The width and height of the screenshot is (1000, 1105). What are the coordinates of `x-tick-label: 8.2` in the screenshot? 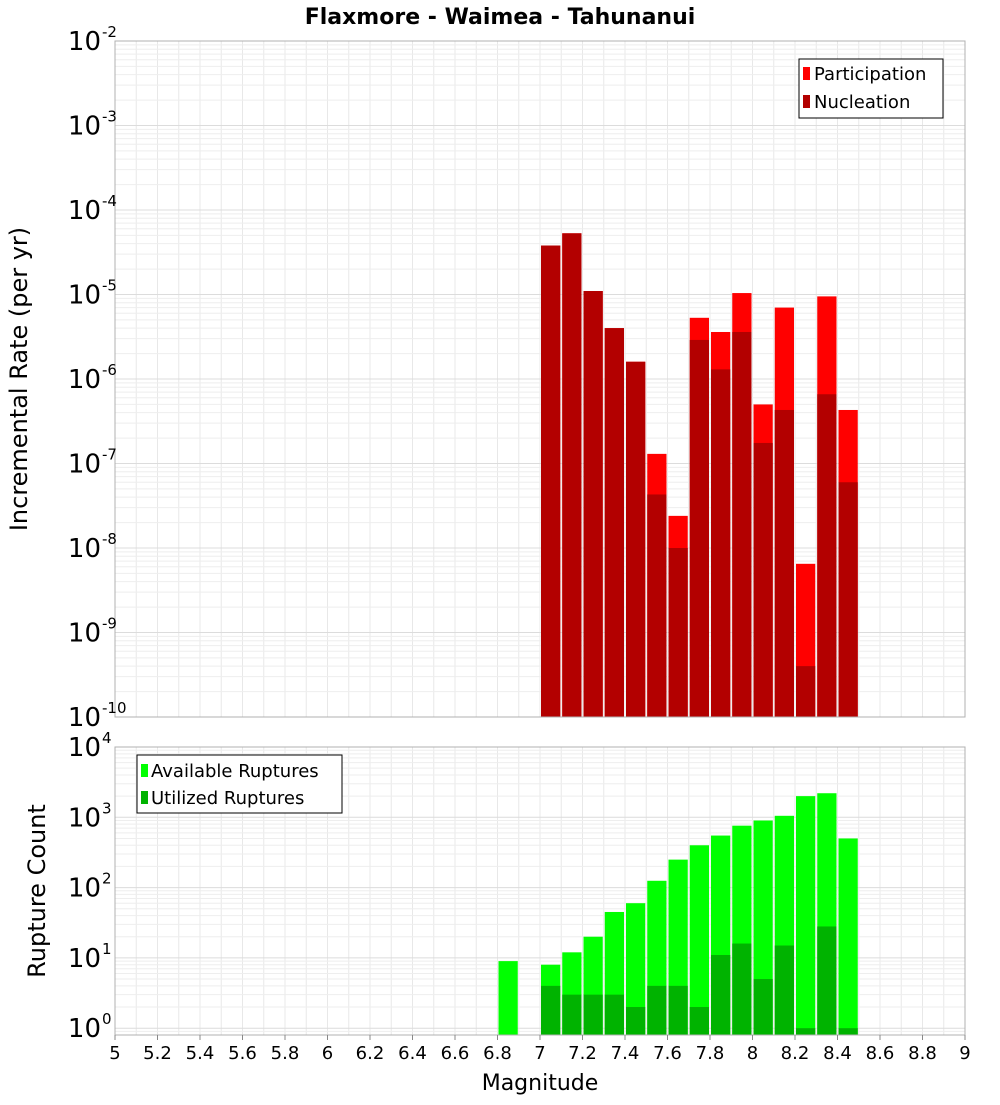 It's located at (795, 1053).